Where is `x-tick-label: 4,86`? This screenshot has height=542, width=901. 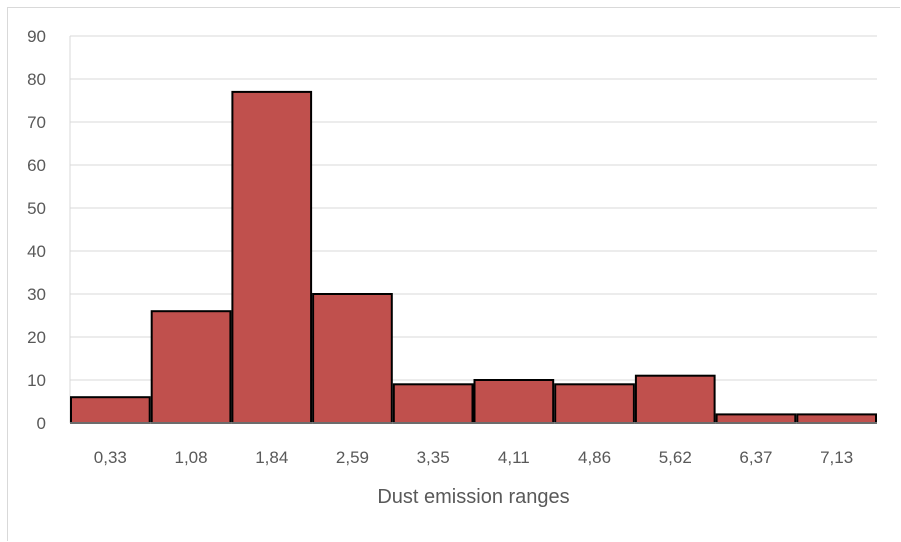 x-tick-label: 4,86 is located at coordinates (594, 457).